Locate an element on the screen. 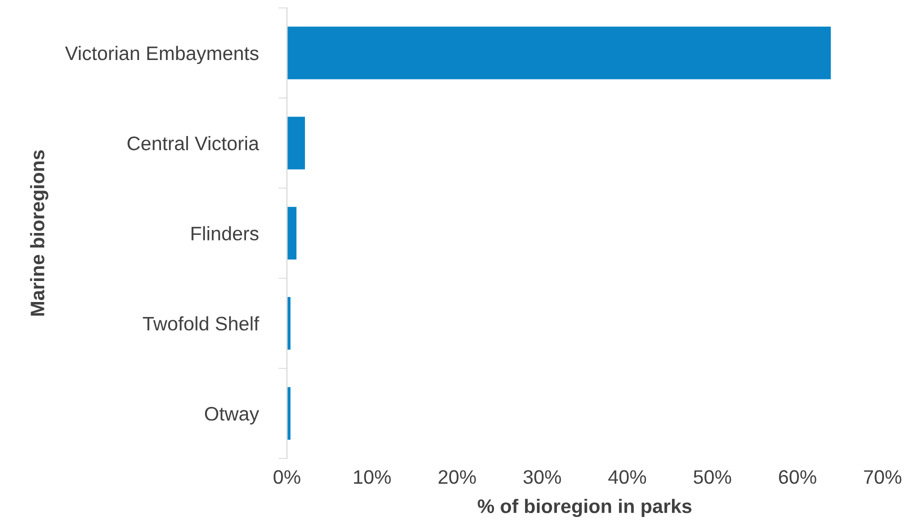 This screenshot has width=908, height=527. x-tick-label: 0% is located at coordinates (287, 477).